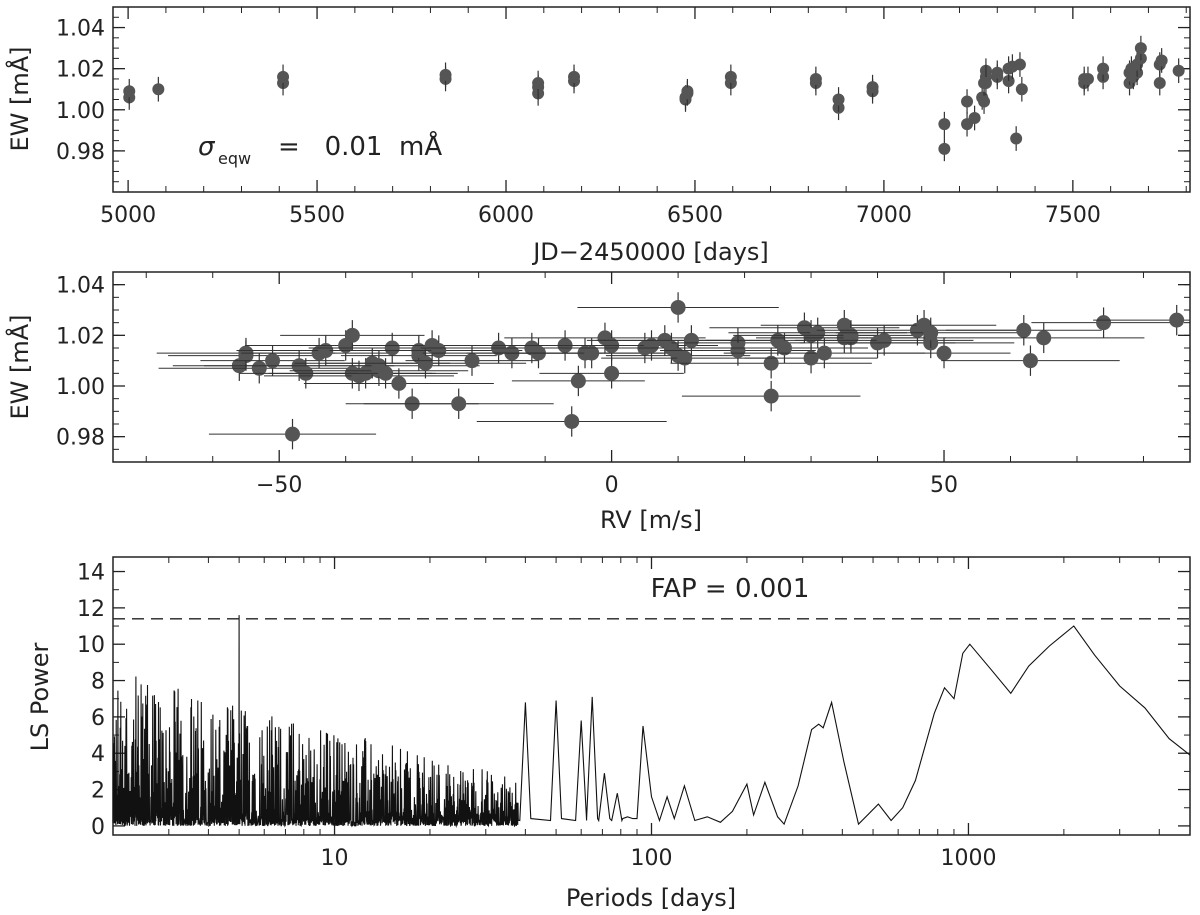 Image resolution: width=1200 pixels, height=915 pixels. What do you see at coordinates (91, 645) in the screenshot?
I see `y-tick-label: 10` at bounding box center [91, 645].